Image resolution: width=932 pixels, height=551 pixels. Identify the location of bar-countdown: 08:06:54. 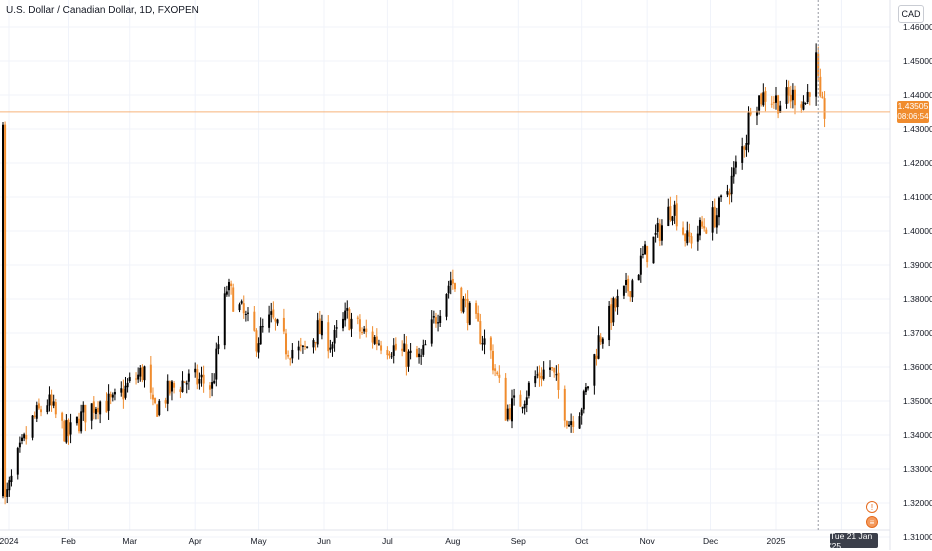
(913, 116).